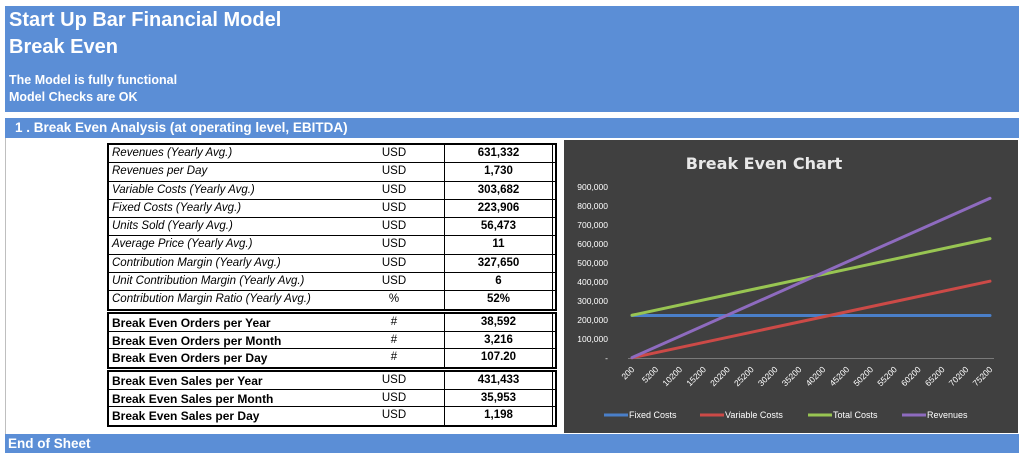 This screenshot has width=1024, height=462. I want to click on table-row: Fixed Costs (Yearly Avg.) USD 223,906, so click(332, 209).